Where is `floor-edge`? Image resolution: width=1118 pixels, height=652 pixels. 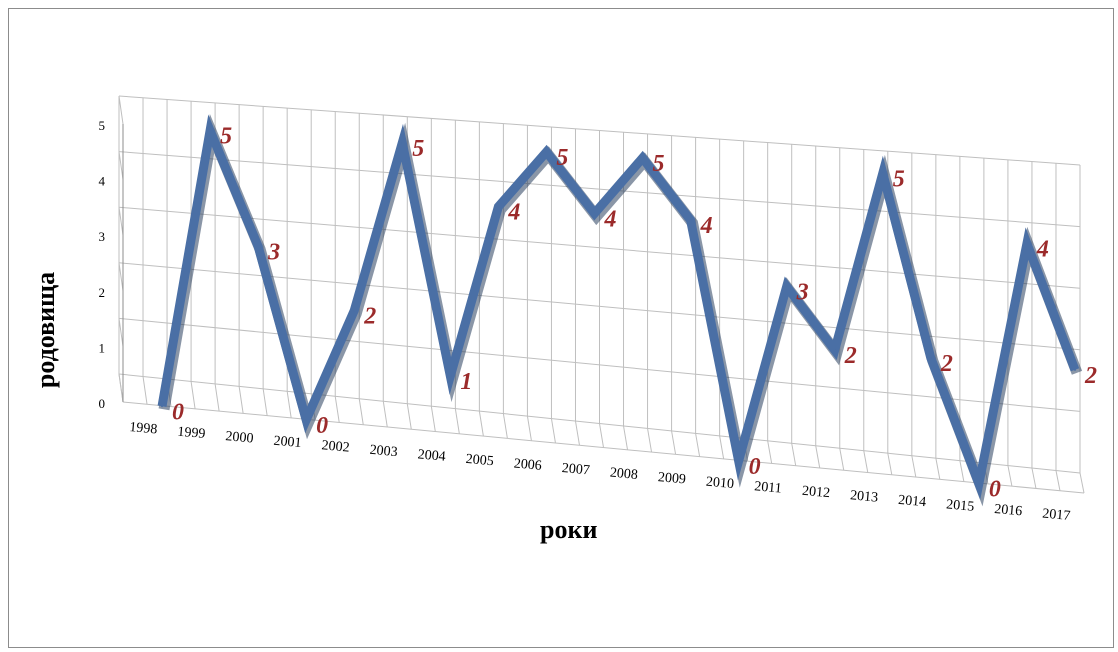
floor-edge is located at coordinates (603, 447).